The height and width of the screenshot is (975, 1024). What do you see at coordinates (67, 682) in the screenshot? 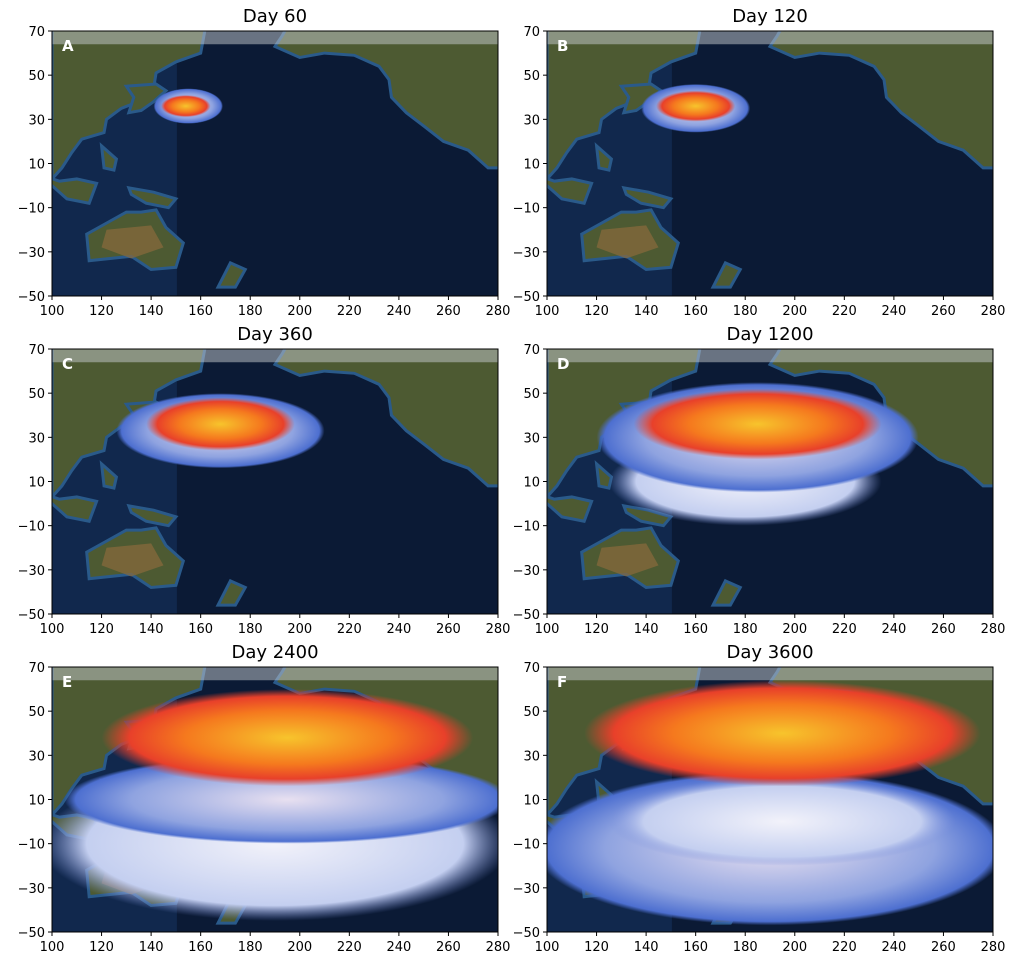
I see `panel-label: E` at bounding box center [67, 682].